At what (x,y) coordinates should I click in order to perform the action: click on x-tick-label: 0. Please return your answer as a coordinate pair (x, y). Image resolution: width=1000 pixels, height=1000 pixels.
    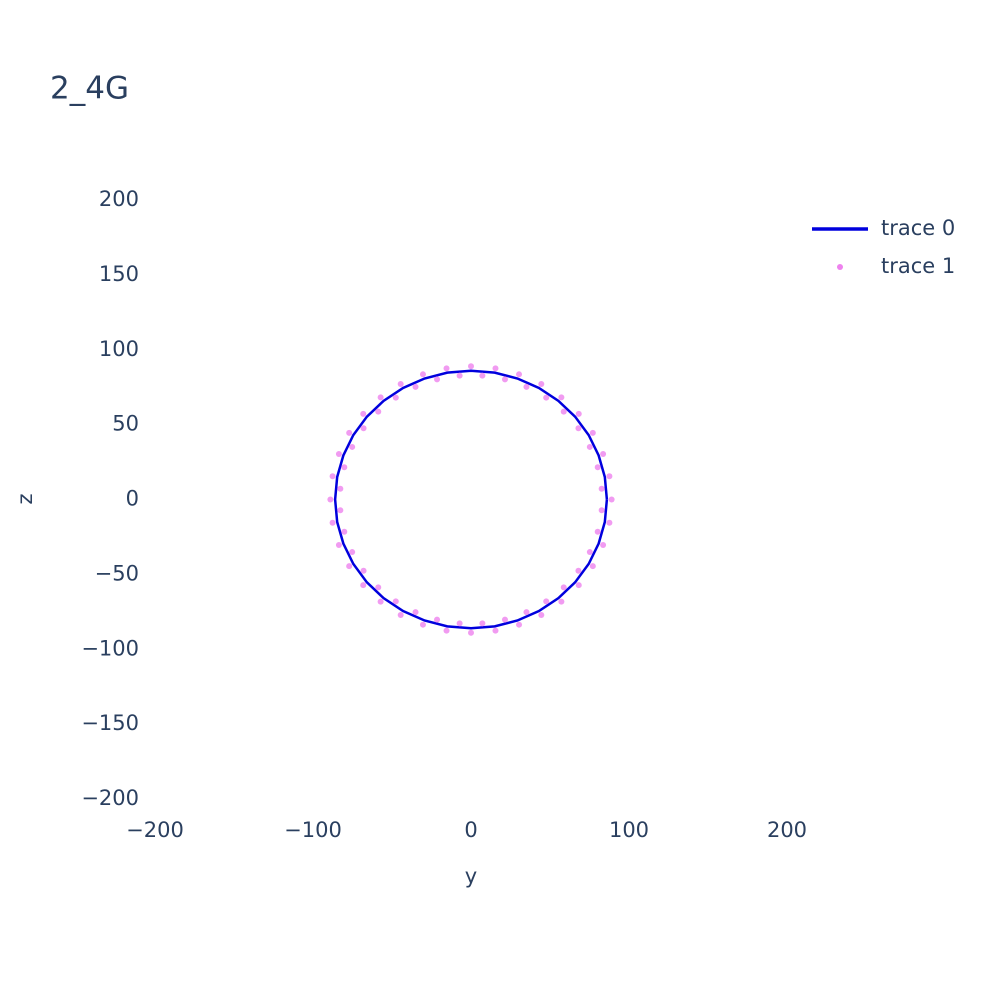
    Looking at the image, I should click on (470, 830).